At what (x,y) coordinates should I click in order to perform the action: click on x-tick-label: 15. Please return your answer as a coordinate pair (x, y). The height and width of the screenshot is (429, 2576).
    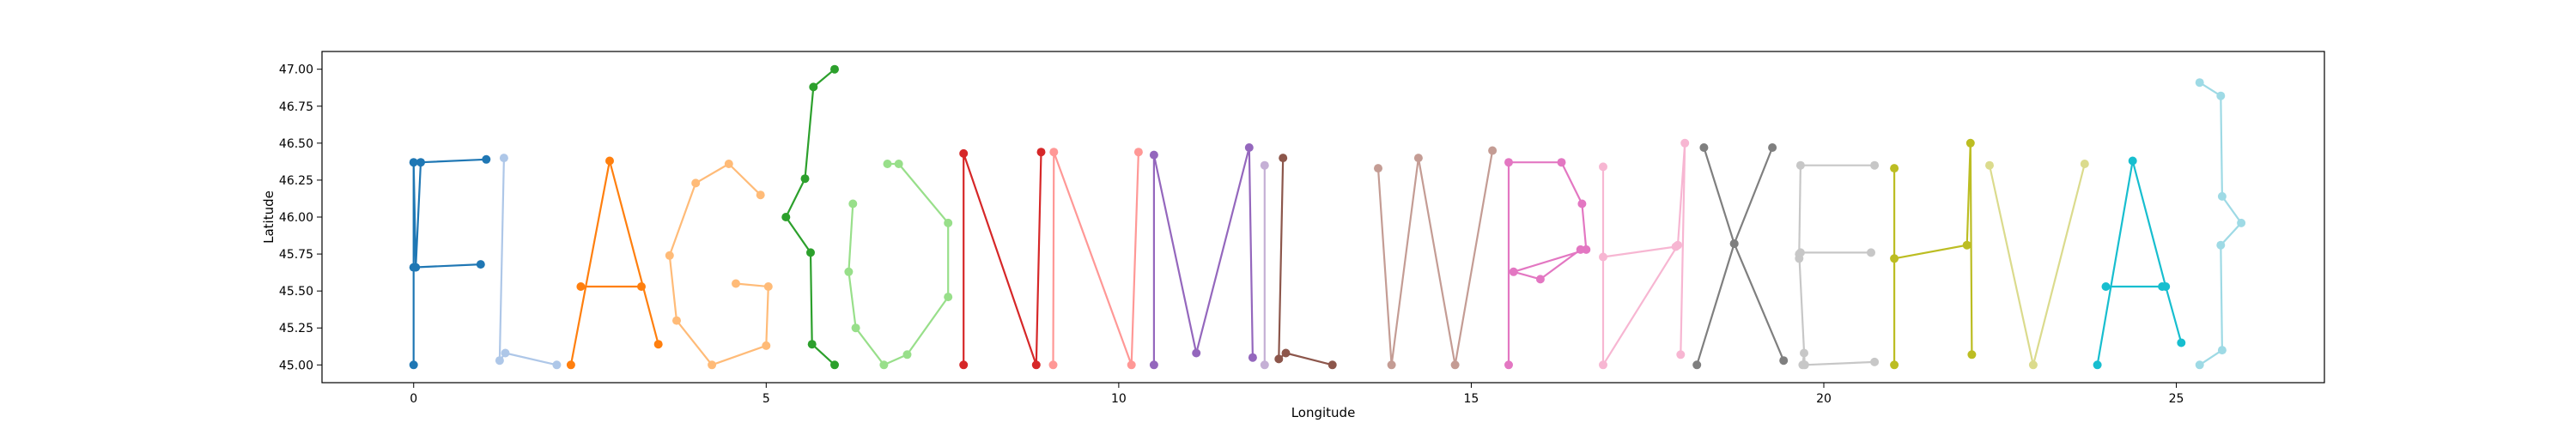
    Looking at the image, I should click on (1471, 399).